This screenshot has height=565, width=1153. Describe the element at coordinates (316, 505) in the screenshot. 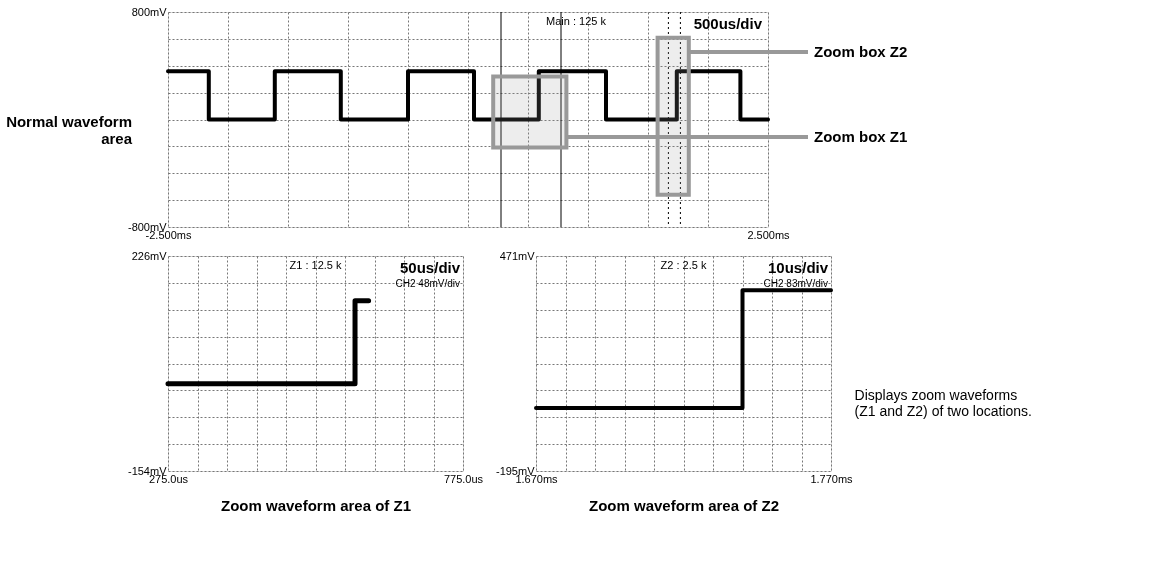

I see `x-axis-title: Zoom waveform area of Z1` at that location.